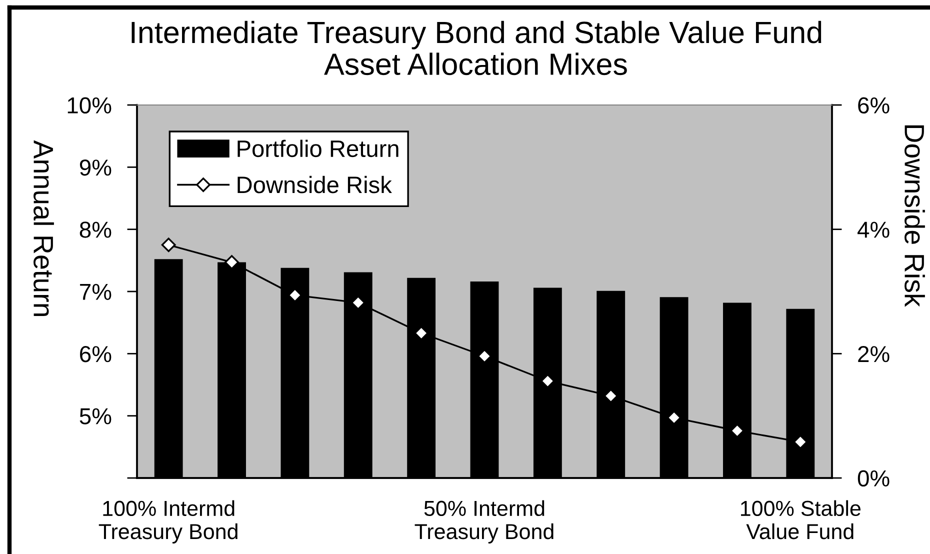  I want to click on x-tick-label: 50% Intermd Treasury Bond, so click(484, 522).